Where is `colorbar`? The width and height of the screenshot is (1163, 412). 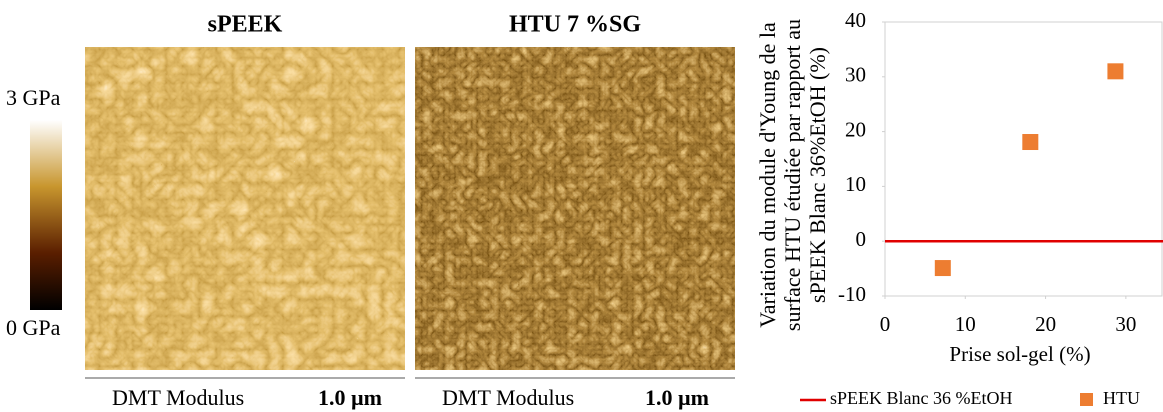 colorbar is located at coordinates (46, 215).